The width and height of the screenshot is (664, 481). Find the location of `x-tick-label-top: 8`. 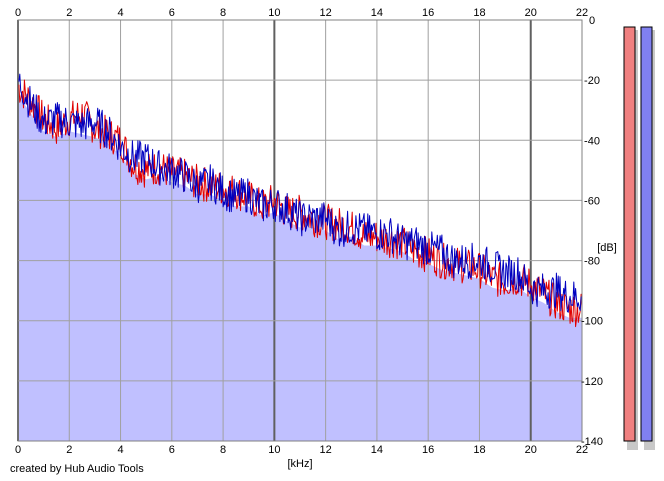

x-tick-label-top: 8 is located at coordinates (223, 13).